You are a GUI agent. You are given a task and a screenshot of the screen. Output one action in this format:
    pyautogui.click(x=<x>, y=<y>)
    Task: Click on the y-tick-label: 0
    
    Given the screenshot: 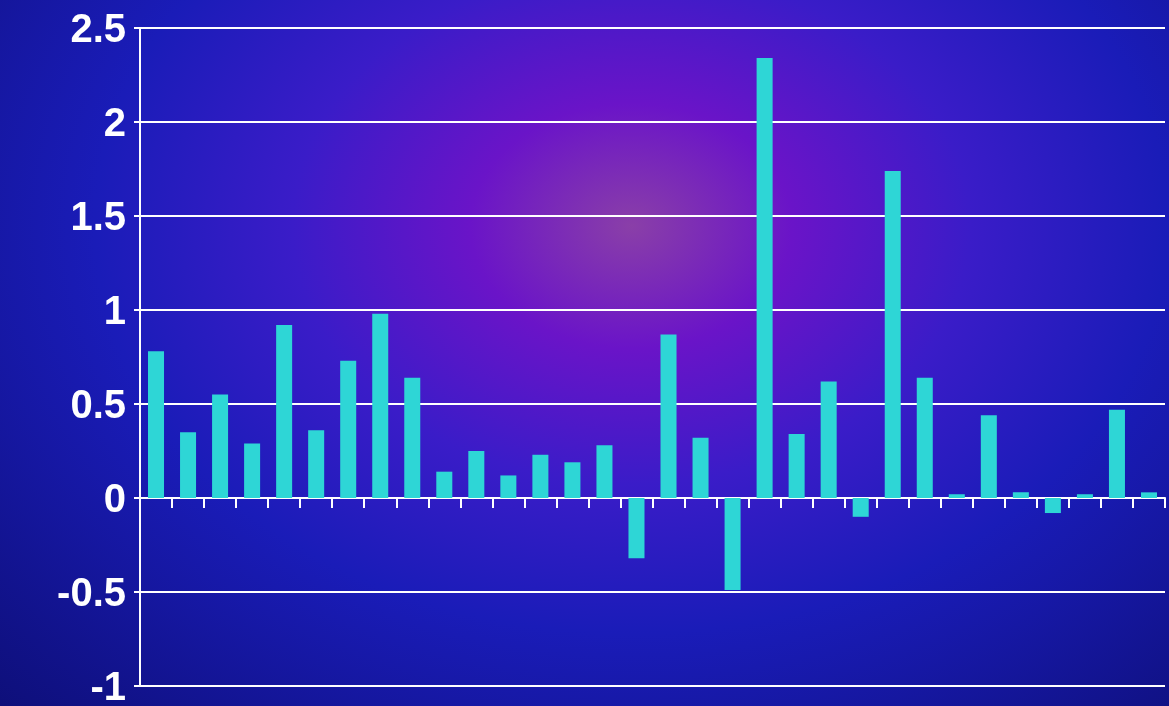 What is the action you would take?
    pyautogui.click(x=114, y=498)
    